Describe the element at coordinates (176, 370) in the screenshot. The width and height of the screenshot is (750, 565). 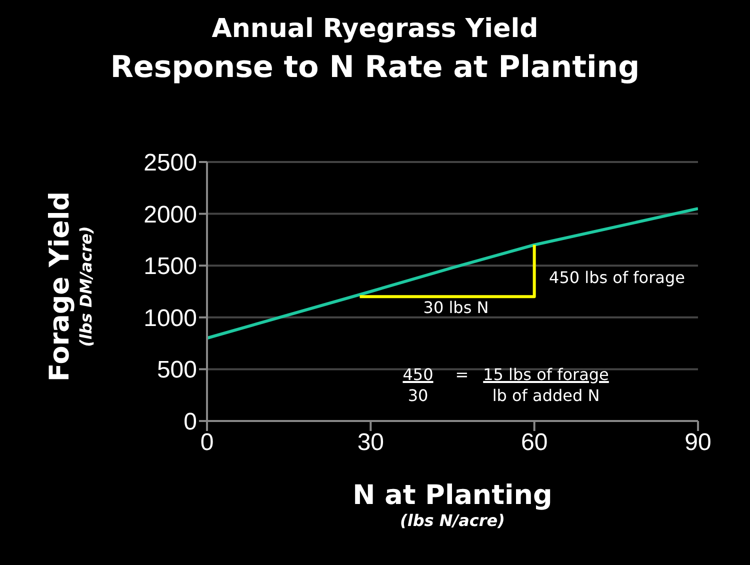
I see `y-tick-label: 500` at that location.